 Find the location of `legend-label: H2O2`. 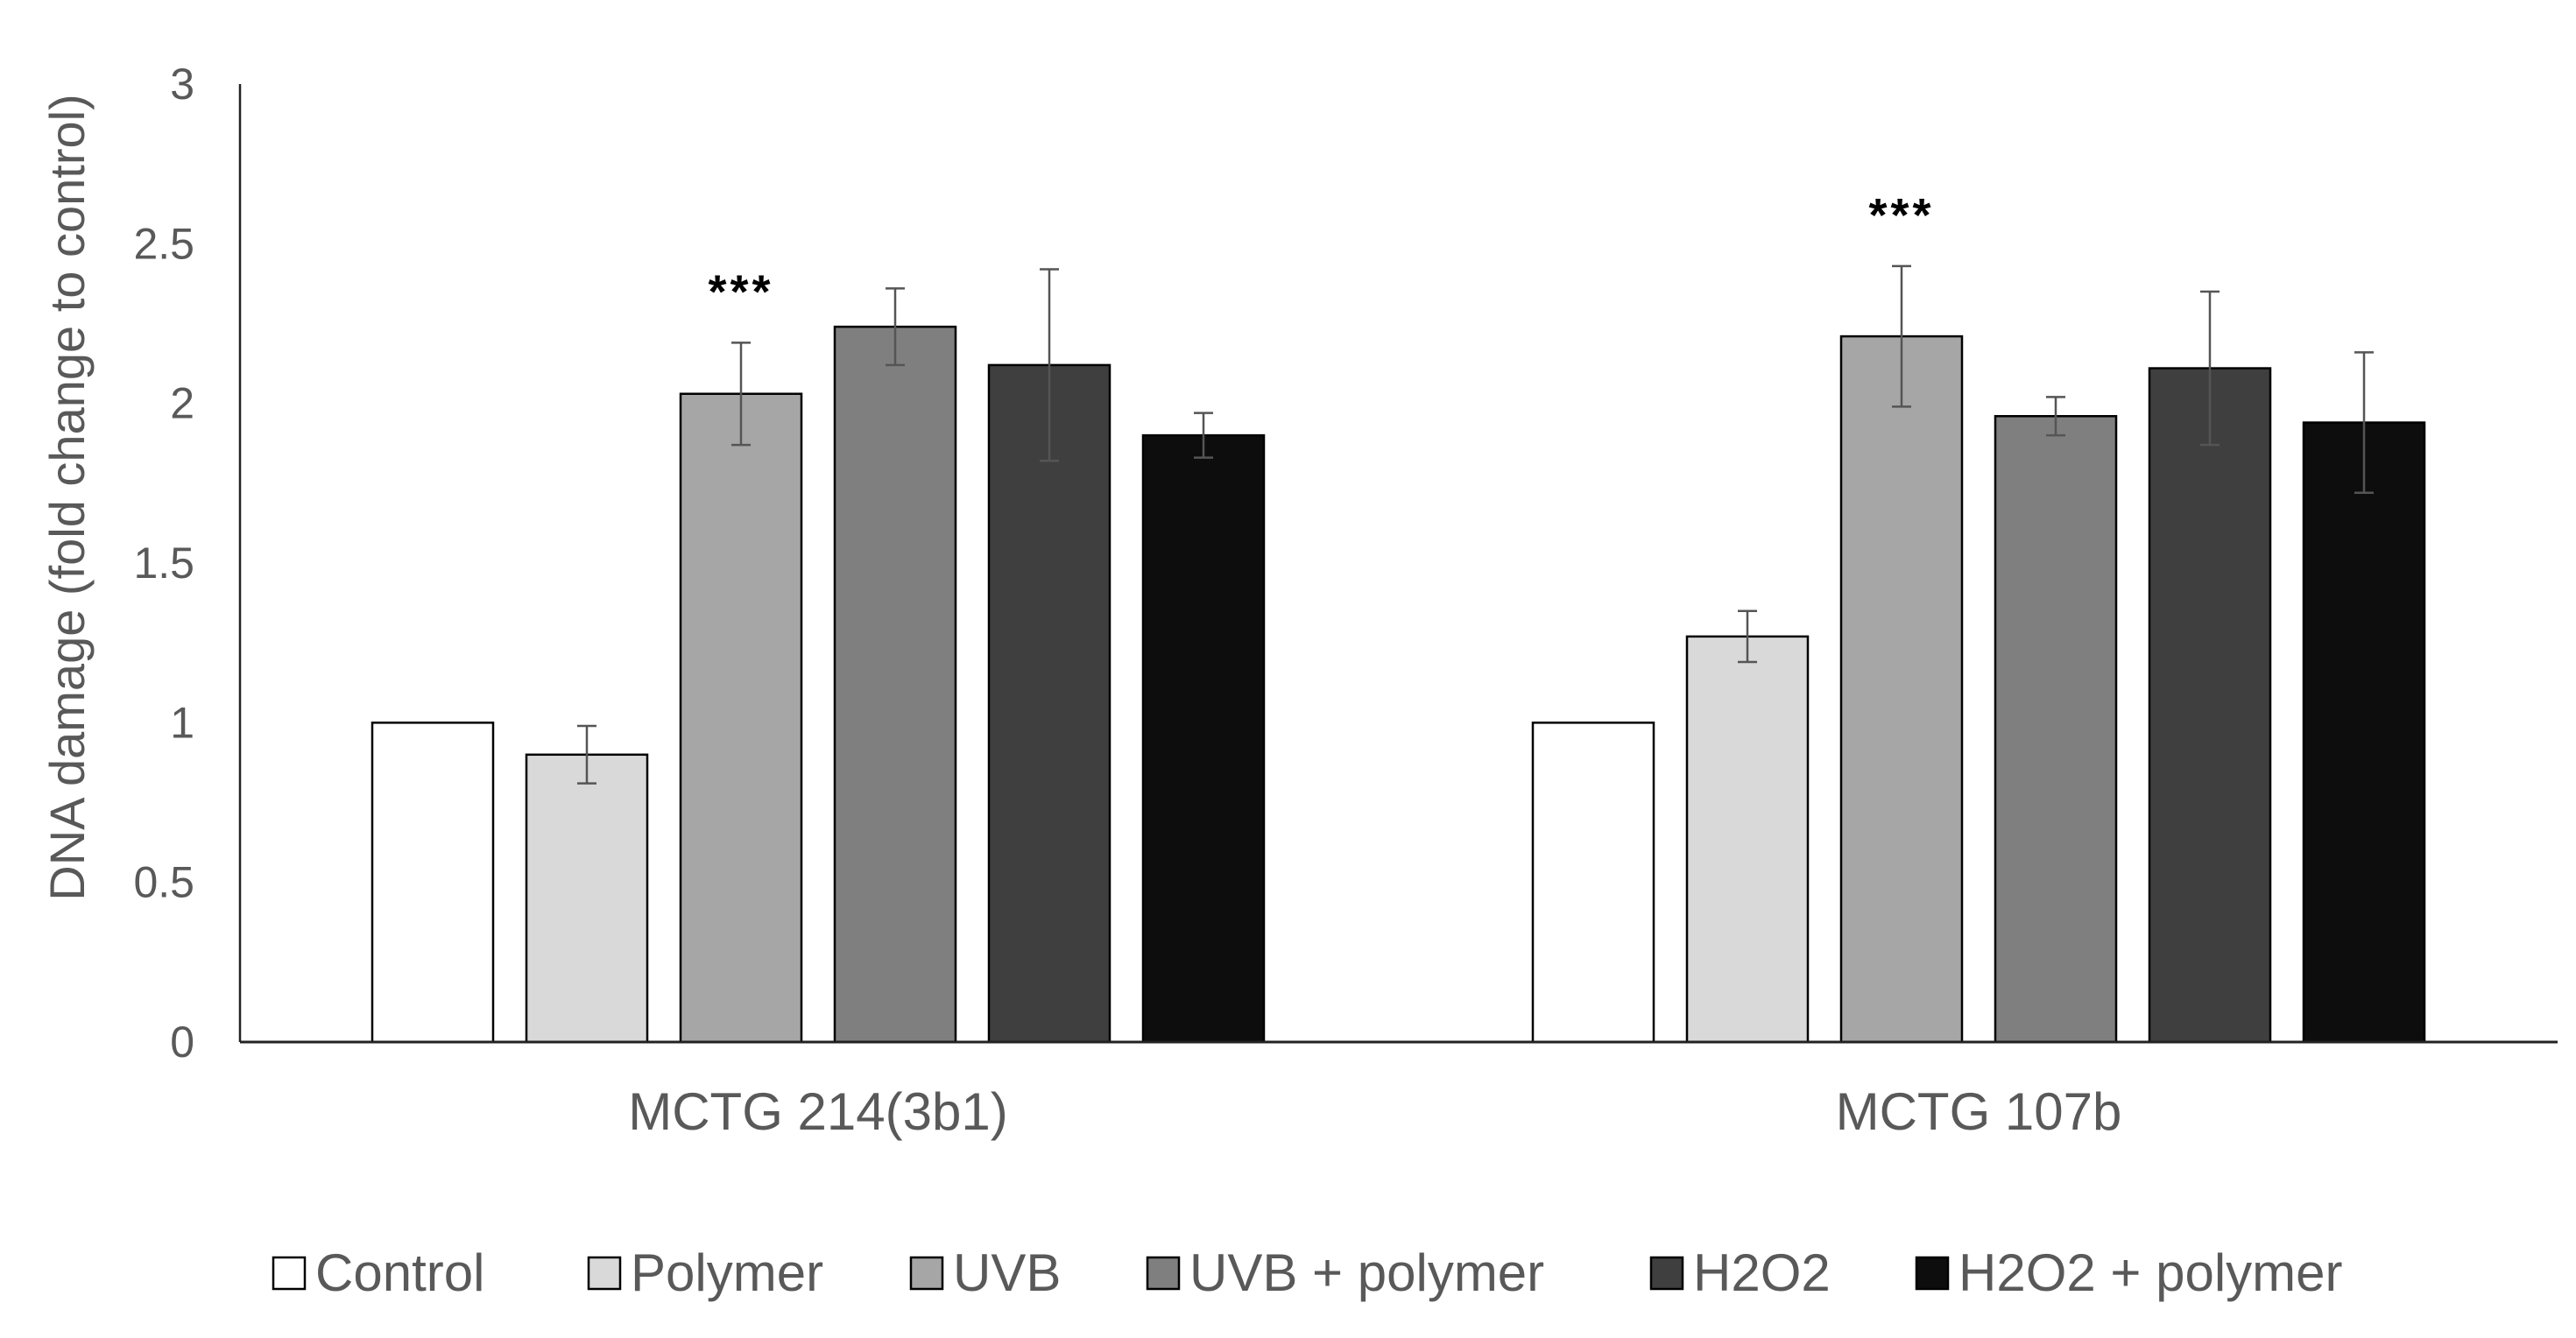

legend-label: H2O2 is located at coordinates (1762, 1272).